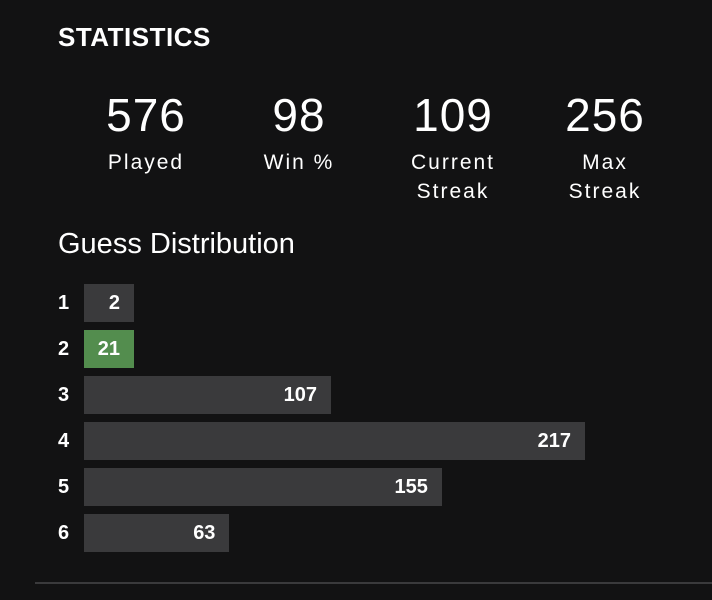  I want to click on distribution-row: 2 21, so click(96, 349).